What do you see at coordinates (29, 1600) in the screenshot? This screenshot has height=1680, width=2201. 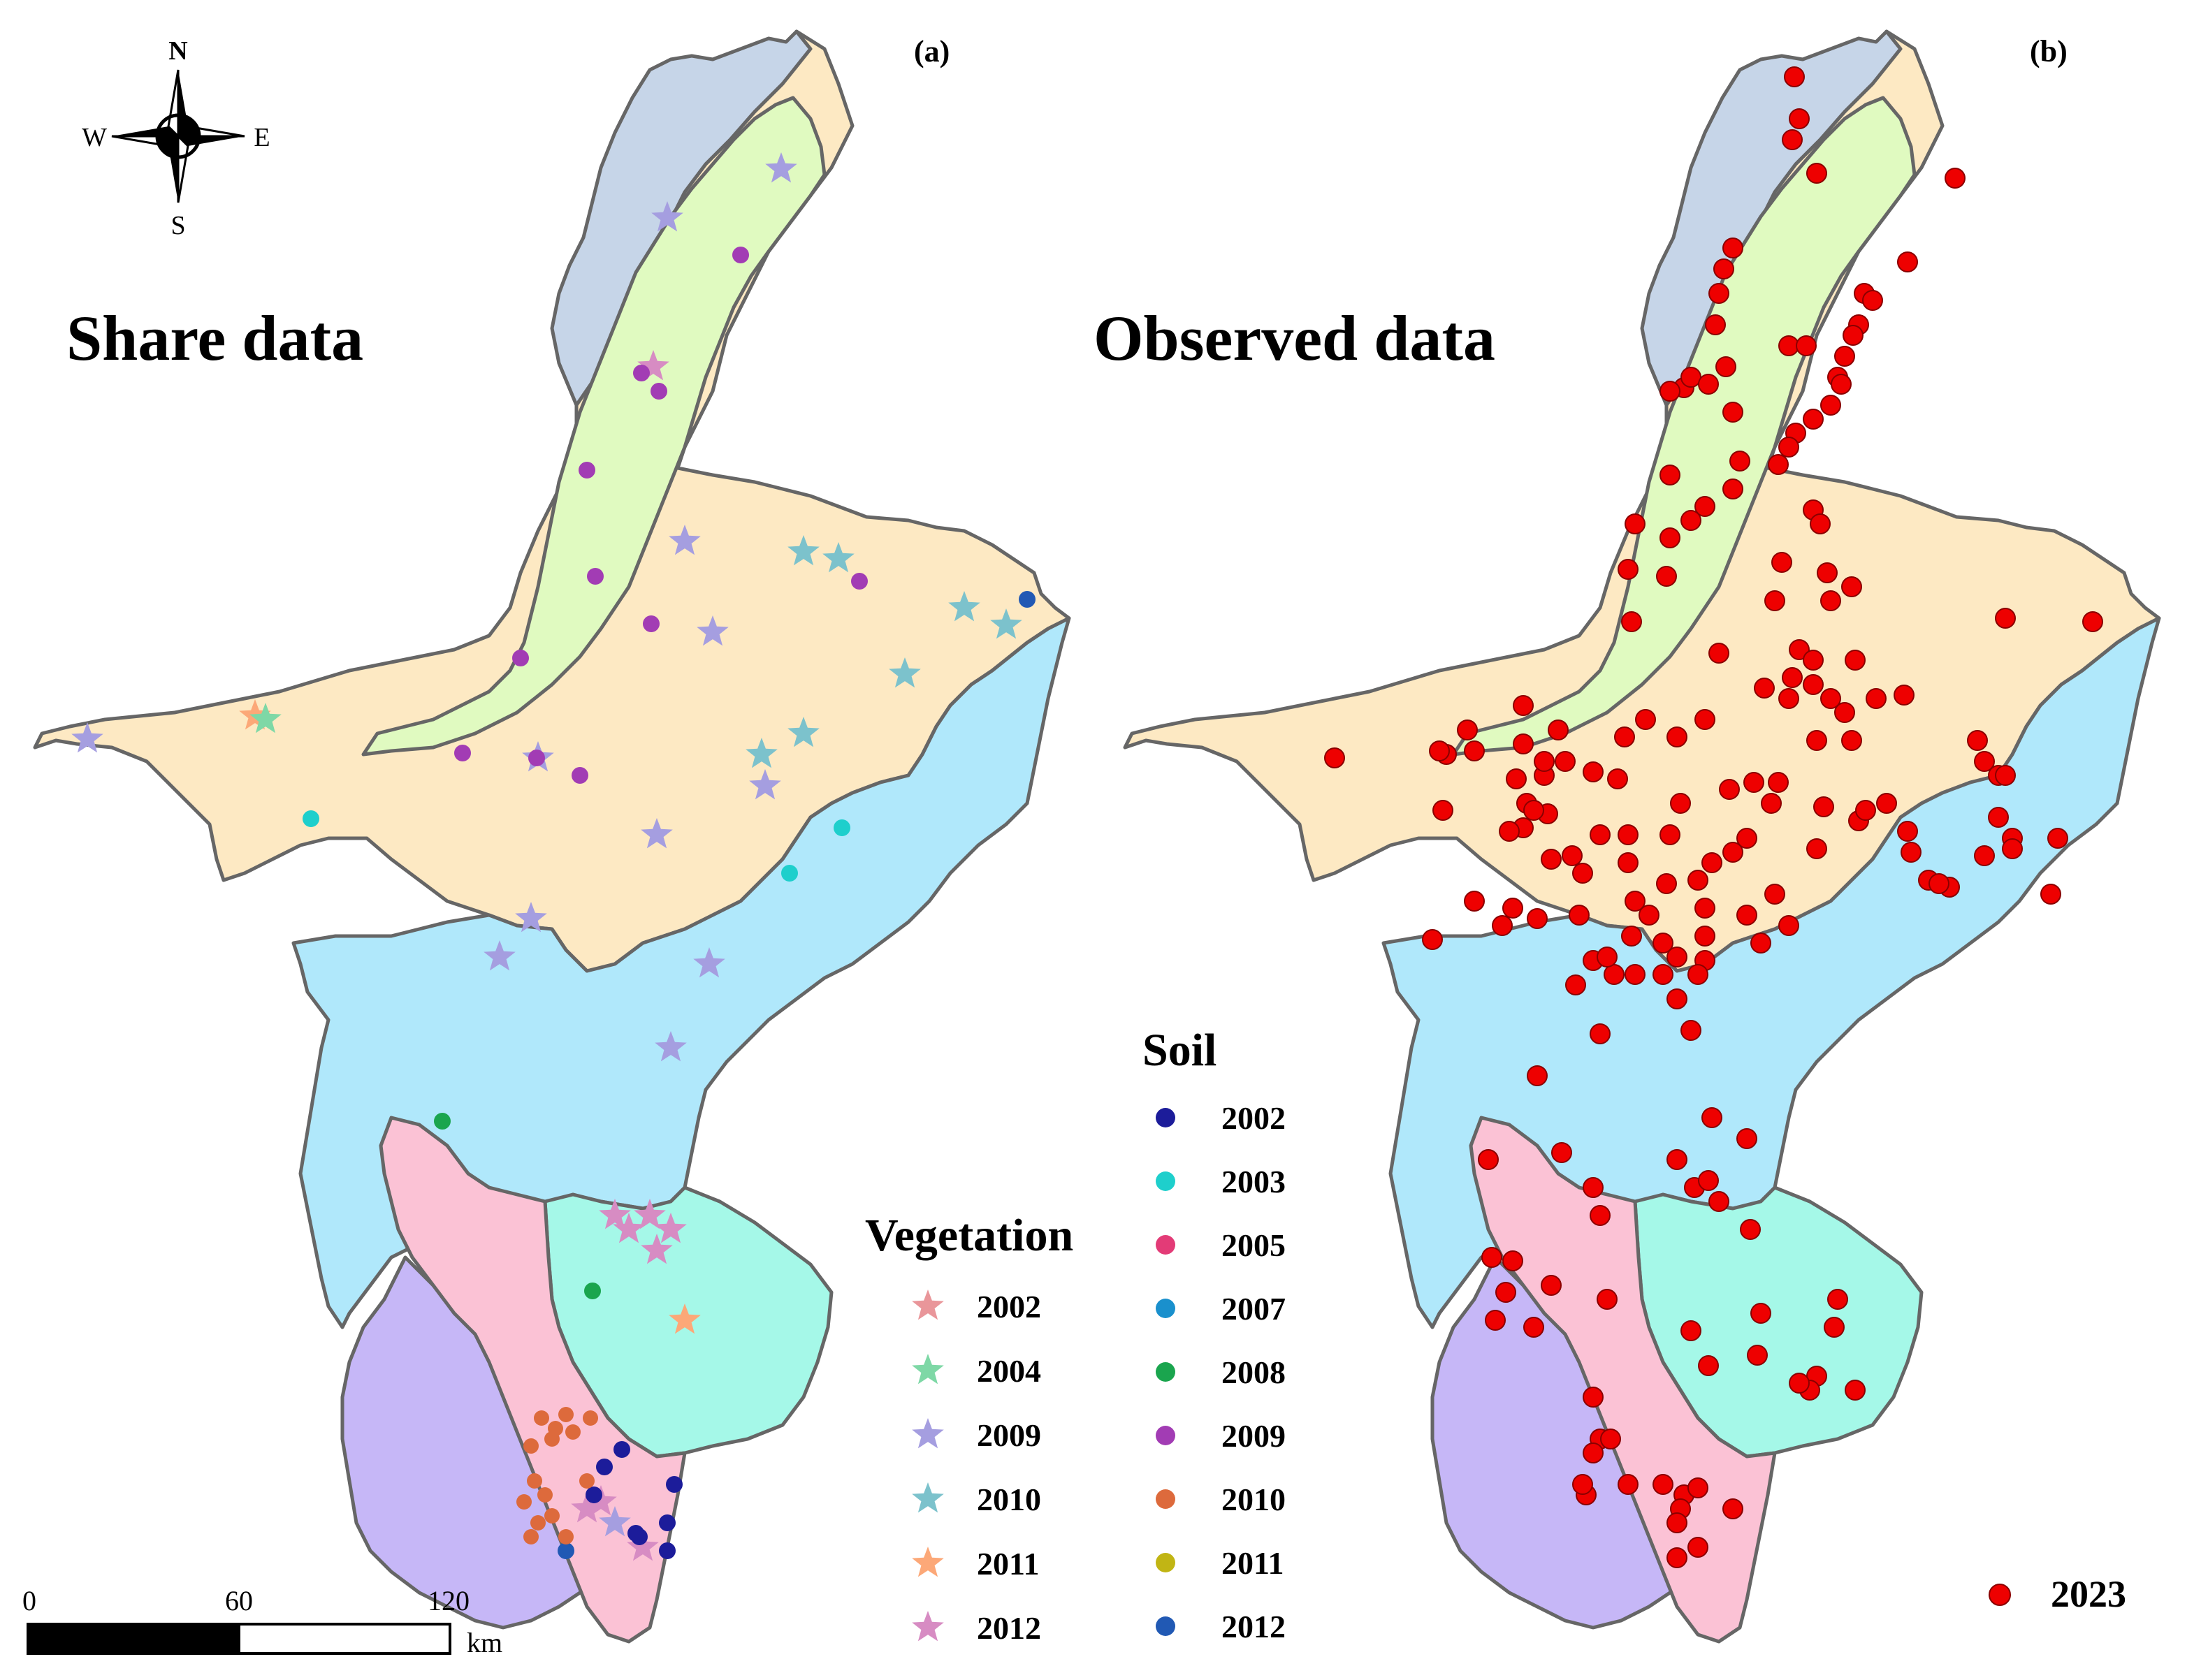 I see `scale-tick-0: 0` at bounding box center [29, 1600].